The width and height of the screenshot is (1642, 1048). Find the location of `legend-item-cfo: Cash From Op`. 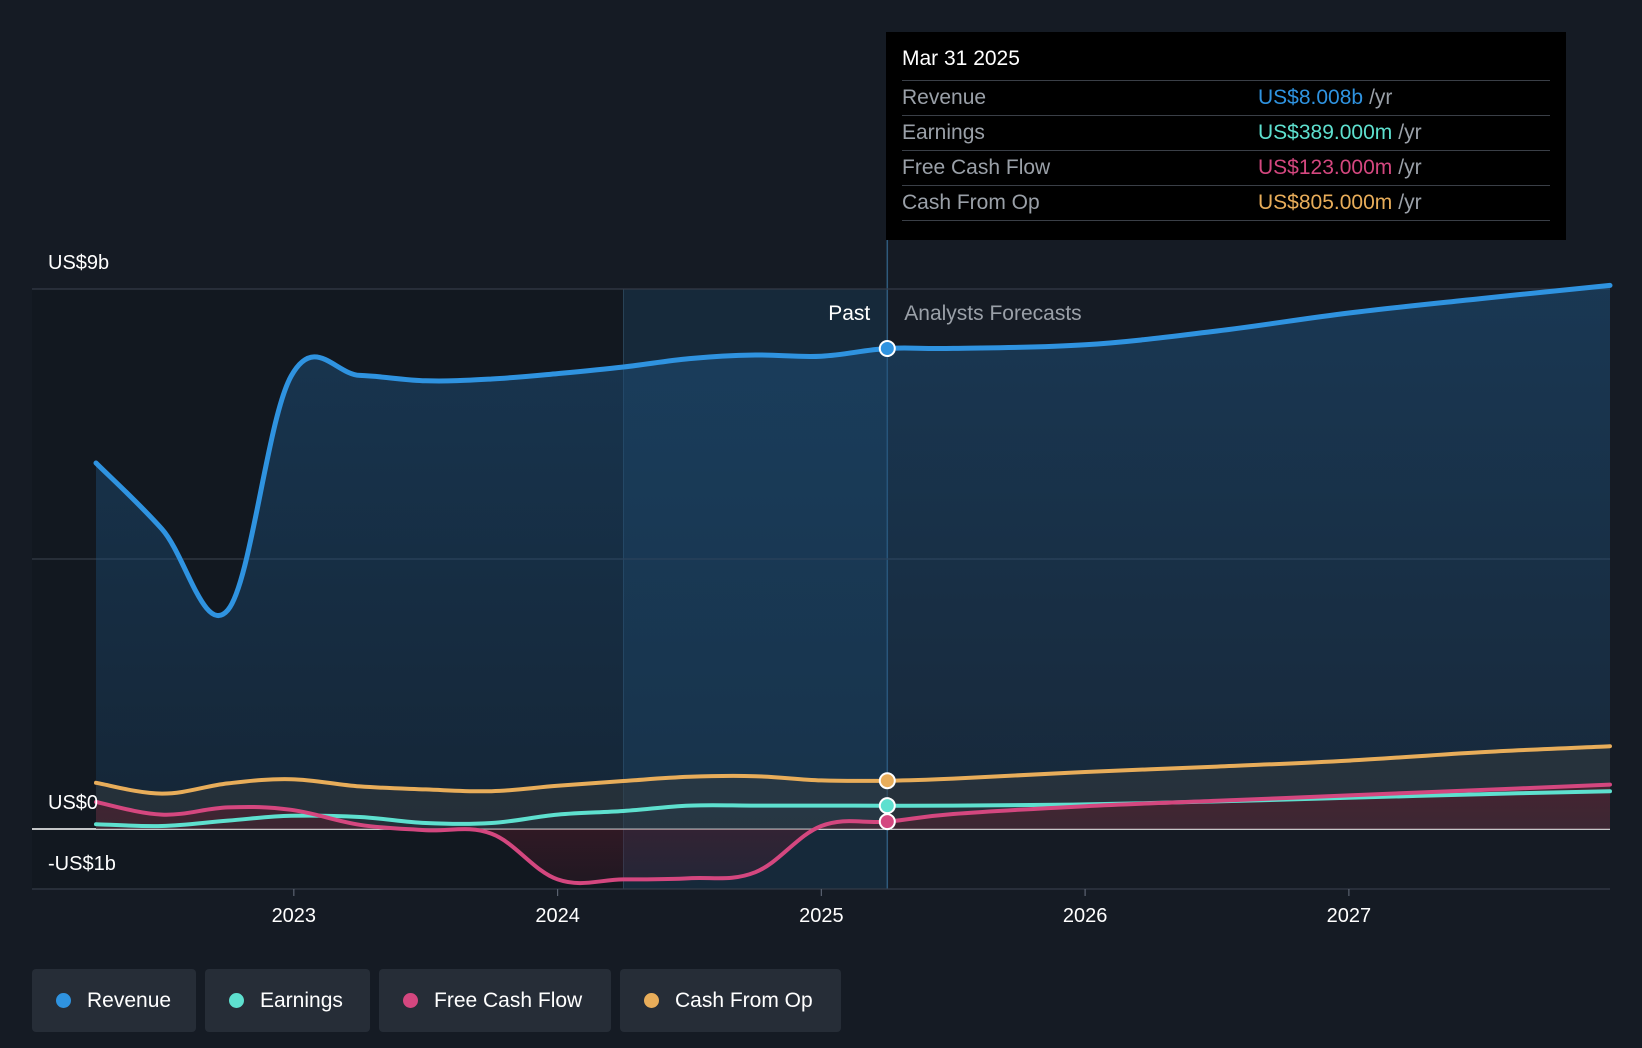

legend-item-cfo: Cash From Op is located at coordinates (730, 1000).